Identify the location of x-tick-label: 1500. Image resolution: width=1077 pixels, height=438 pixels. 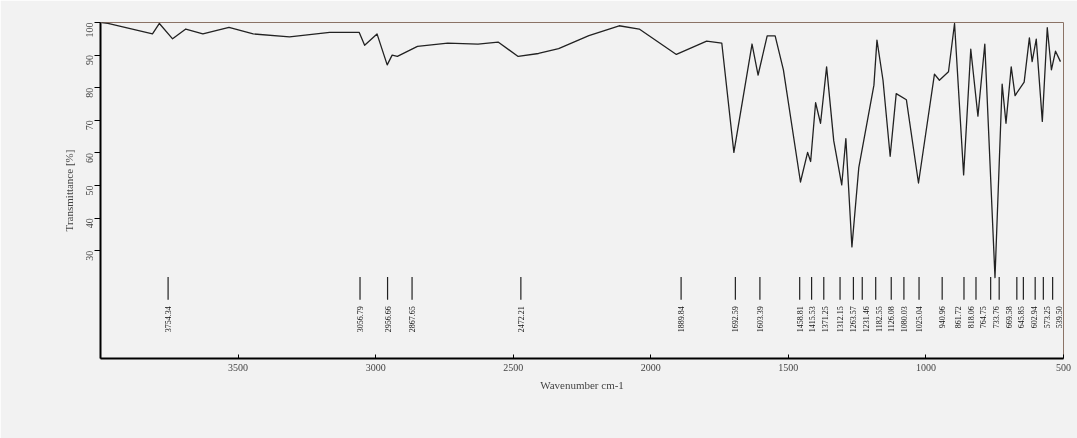
(788, 367).